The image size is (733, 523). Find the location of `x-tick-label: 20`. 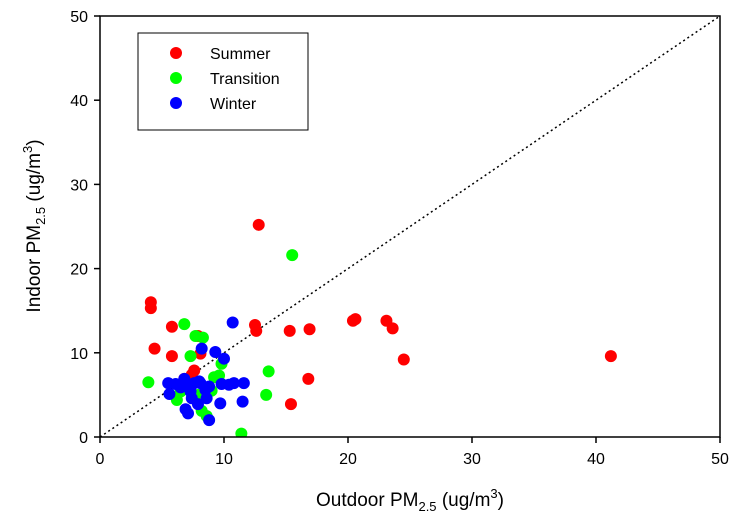

x-tick-label: 20 is located at coordinates (348, 459).